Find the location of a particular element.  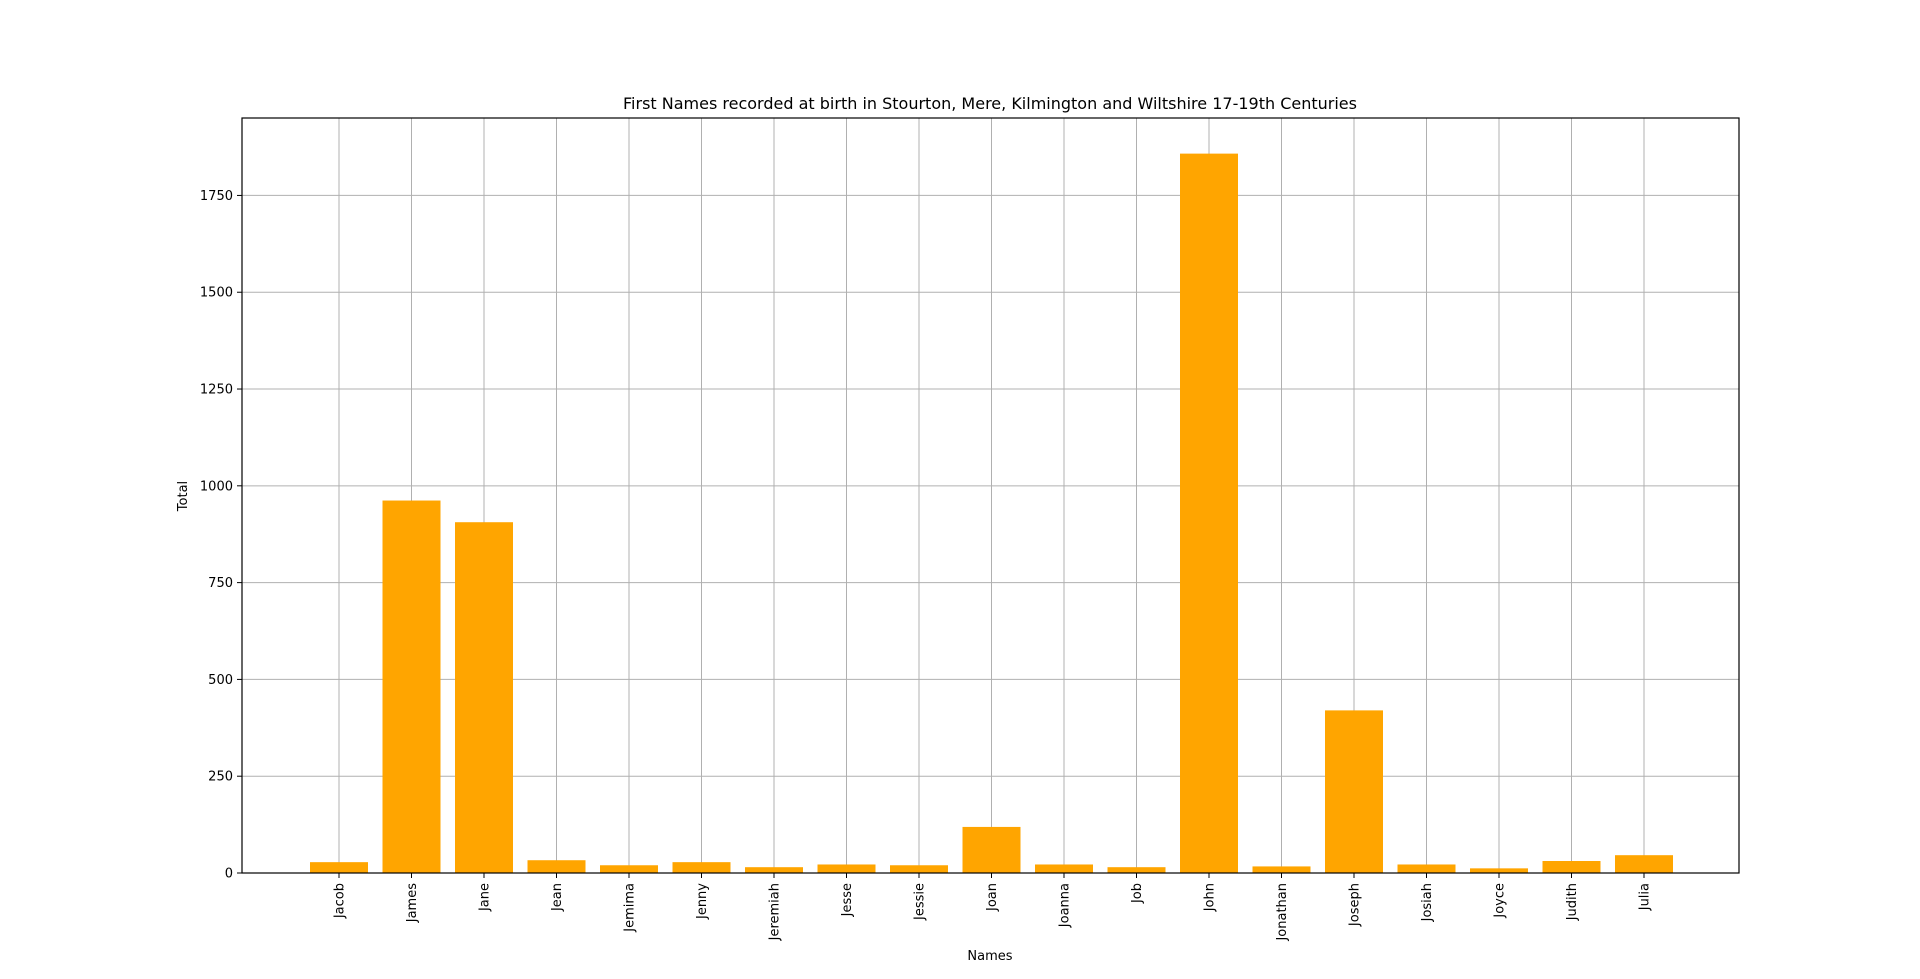

y-tick-label: 1000 is located at coordinates (216, 486).